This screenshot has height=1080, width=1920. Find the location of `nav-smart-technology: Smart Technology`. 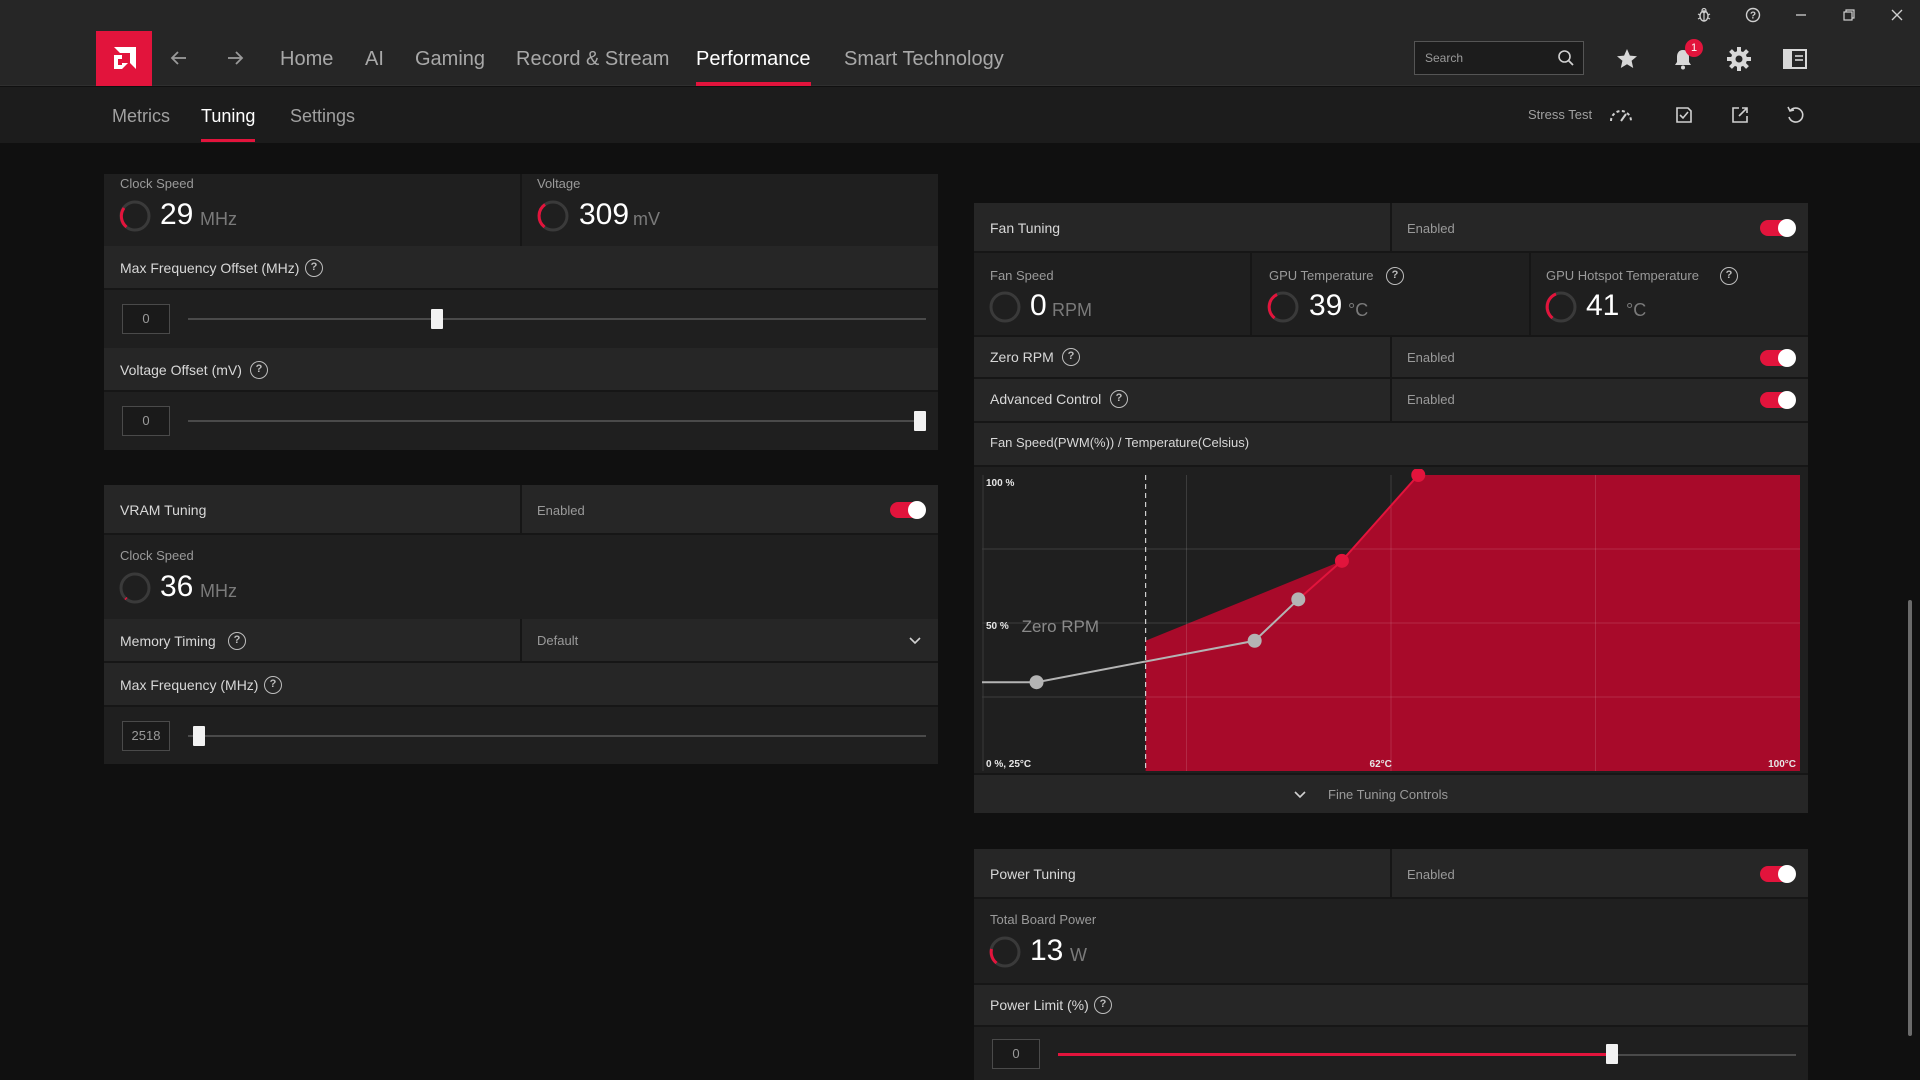

nav-smart-technology: Smart Technology is located at coordinates (924, 59).